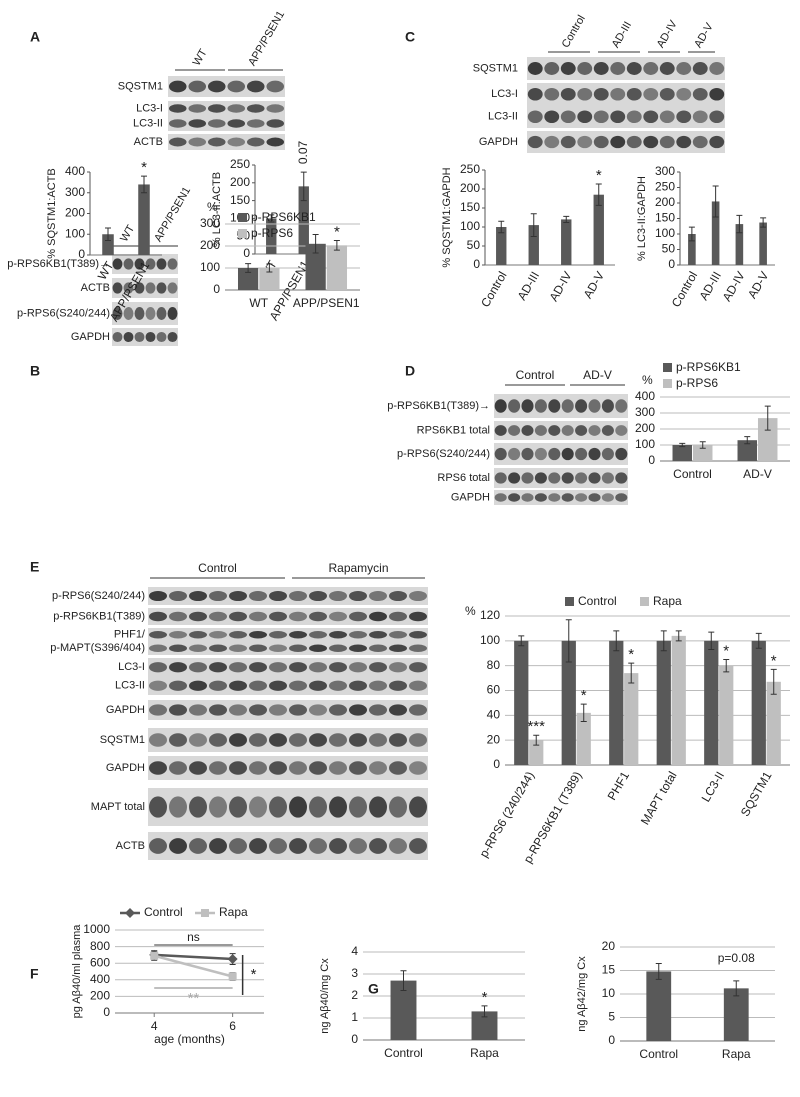 The height and width of the screenshot is (1097, 800). Describe the element at coordinates (354, 973) in the screenshot. I see `y-tick-label: 3` at that location.